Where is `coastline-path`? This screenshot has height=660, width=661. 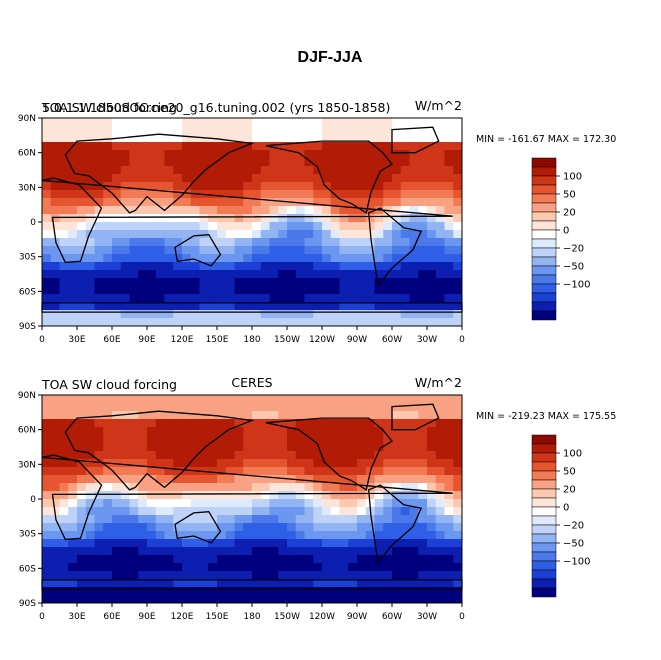 coastline-path is located at coordinates (395, 524).